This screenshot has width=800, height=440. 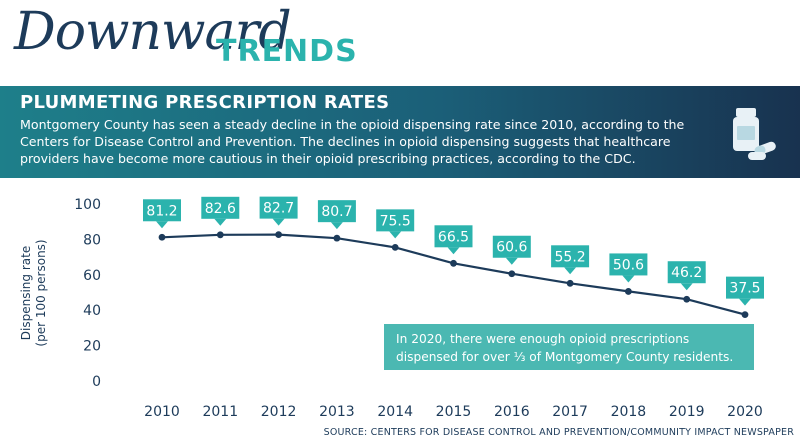 I want to click on x-tick-label: 2010, so click(x=162, y=412).